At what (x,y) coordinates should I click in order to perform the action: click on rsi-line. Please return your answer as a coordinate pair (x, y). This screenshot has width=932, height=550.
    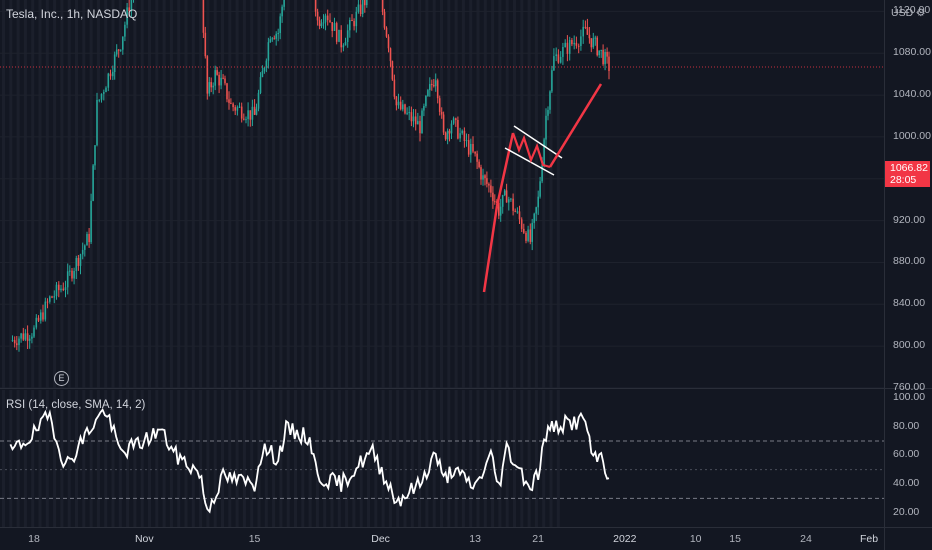
    Looking at the image, I should click on (309, 460).